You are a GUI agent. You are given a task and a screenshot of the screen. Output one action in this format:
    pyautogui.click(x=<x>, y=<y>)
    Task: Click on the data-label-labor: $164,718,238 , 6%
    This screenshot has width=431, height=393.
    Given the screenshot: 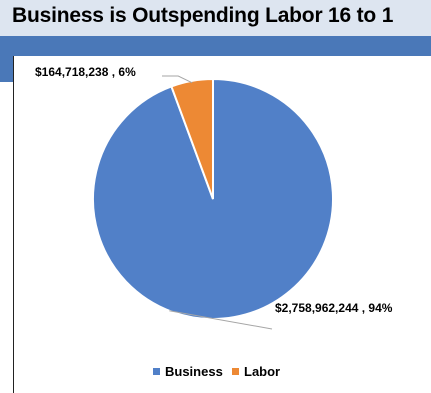 What is the action you would take?
    pyautogui.click(x=85, y=72)
    